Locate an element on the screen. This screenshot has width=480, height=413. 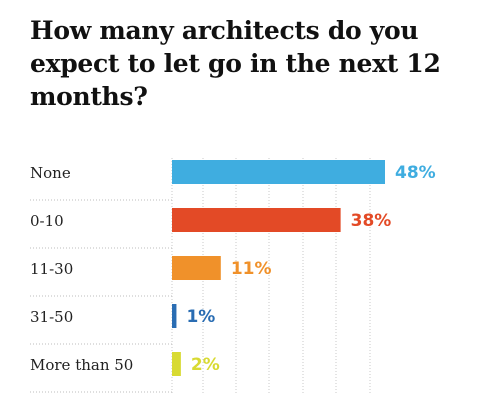
value-label: 48% is located at coordinates (415, 173).